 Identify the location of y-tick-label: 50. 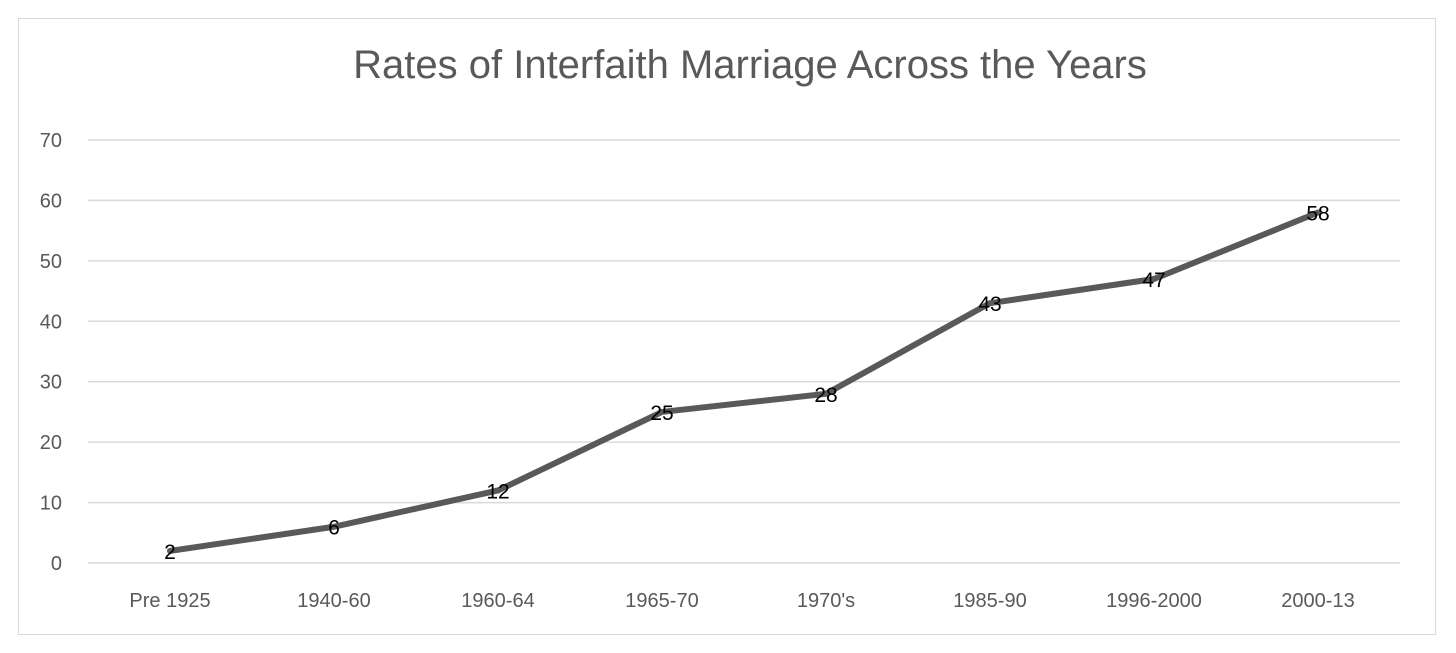
(51, 262).